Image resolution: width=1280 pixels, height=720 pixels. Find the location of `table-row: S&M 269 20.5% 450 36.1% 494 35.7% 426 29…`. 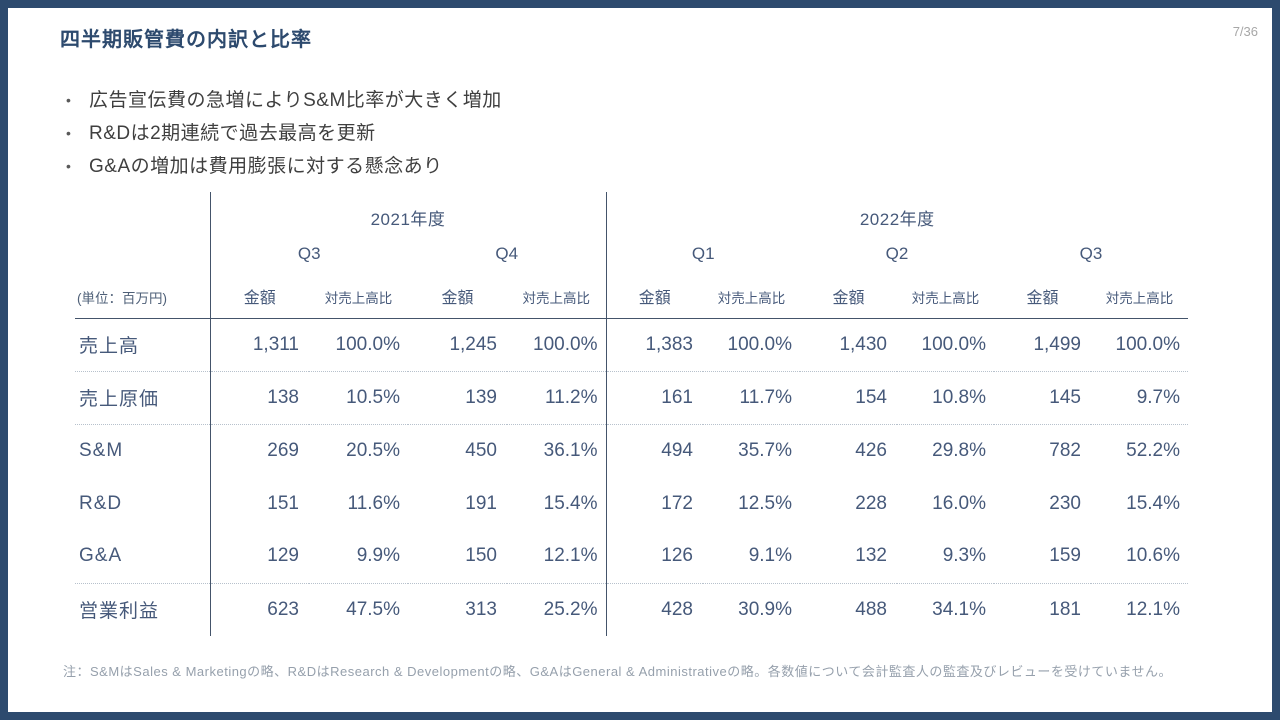

table-row: S&M 269 20.5% 450 36.1% 494 35.7% 426 29… is located at coordinates (631, 450).